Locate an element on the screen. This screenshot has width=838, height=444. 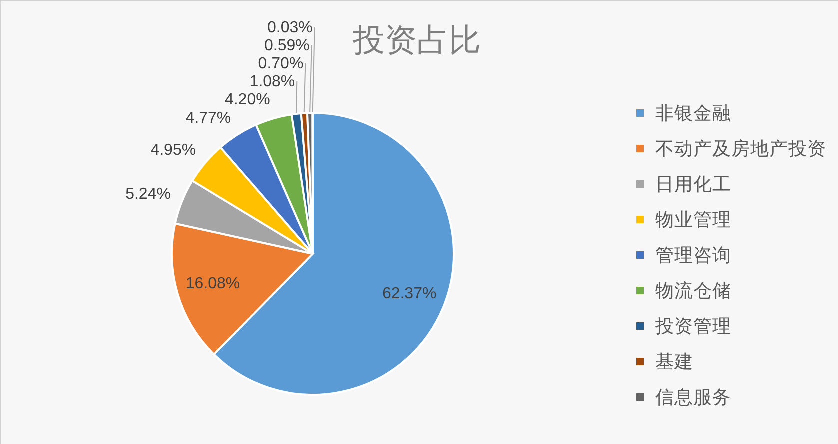
legend-label: 日用化工 is located at coordinates (694, 183).